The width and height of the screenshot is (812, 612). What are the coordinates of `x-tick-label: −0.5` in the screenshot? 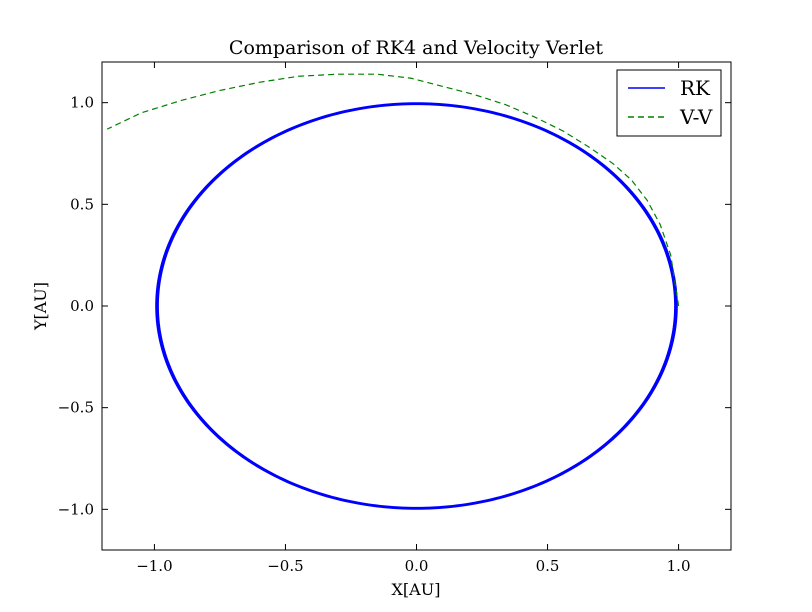 It's located at (285, 566).